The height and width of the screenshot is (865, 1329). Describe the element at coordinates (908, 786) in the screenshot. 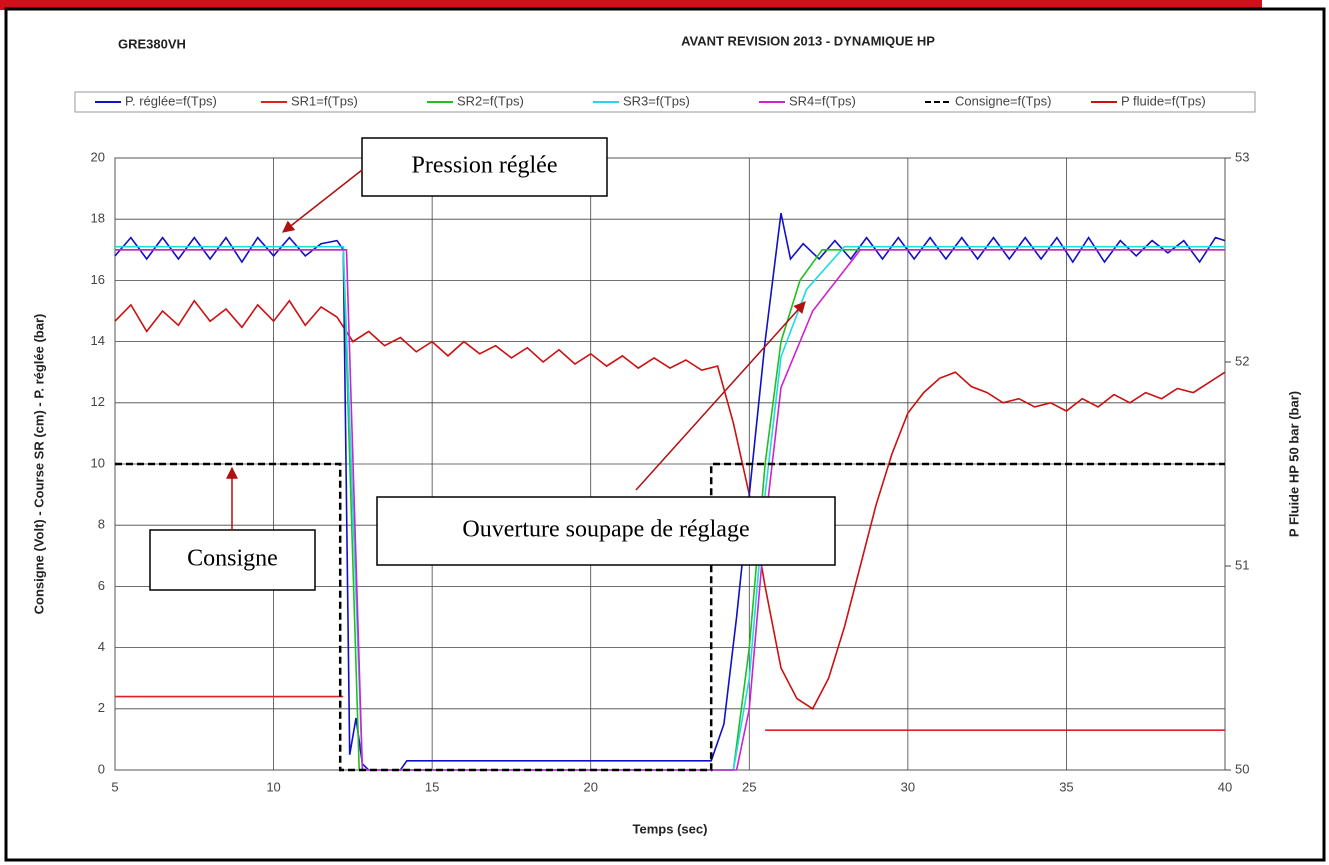

I see `x-tick-label: 30` at that location.